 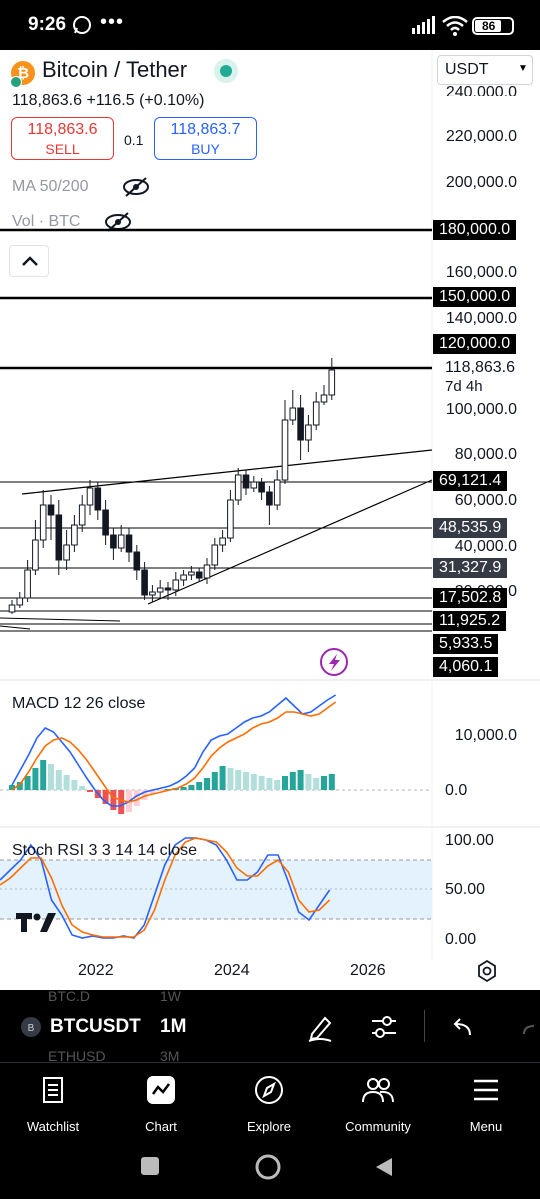 I want to click on volume-indicator-label: Vol · BTC, so click(x=46, y=221).